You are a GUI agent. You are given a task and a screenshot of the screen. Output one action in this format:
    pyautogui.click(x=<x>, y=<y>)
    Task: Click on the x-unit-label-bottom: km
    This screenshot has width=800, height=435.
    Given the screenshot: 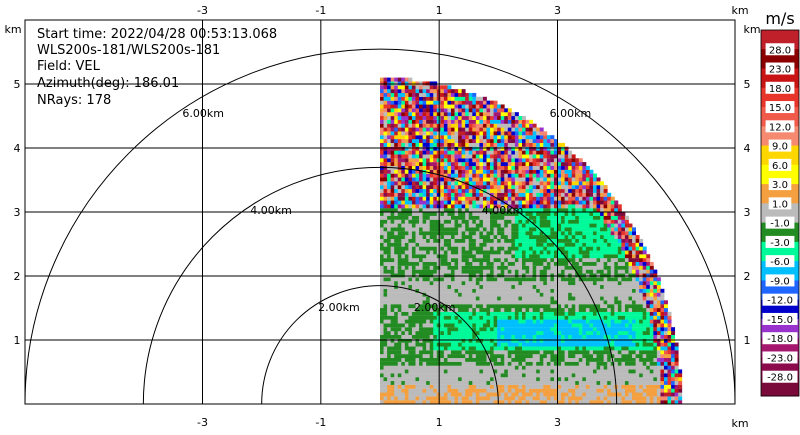 What is the action you would take?
    pyautogui.click(x=739, y=423)
    